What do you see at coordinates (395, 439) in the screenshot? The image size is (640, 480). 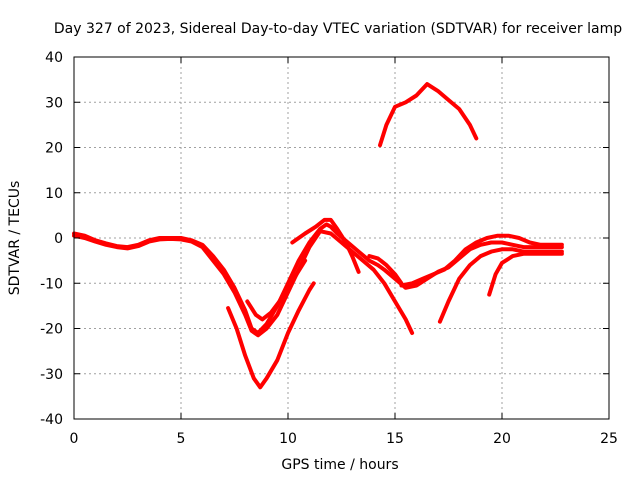 I see `x-tick-label: 15` at bounding box center [395, 439].